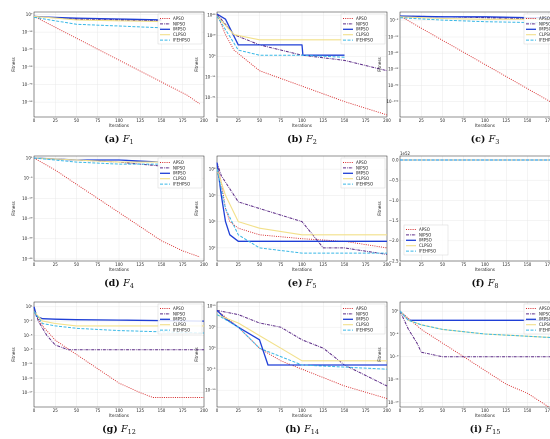 The width and height of the screenshot is (550, 439). I want to click on offset-text: 1e52, so click(405, 153).